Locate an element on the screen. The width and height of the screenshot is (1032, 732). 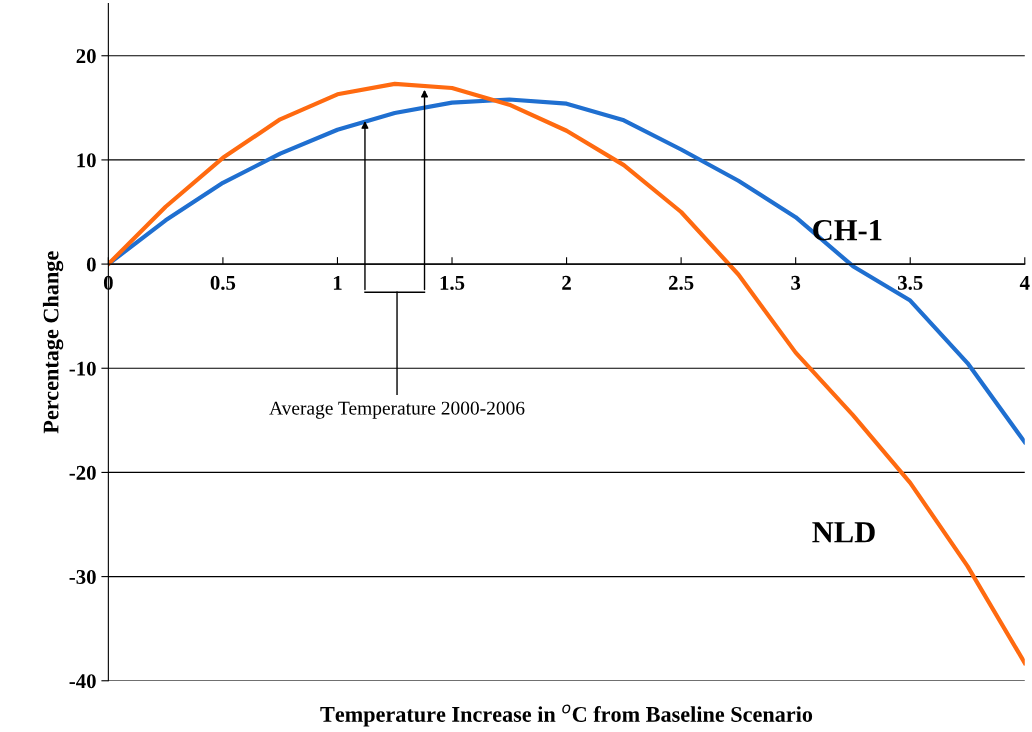
x-tick-label: 1.5 is located at coordinates (452, 282).